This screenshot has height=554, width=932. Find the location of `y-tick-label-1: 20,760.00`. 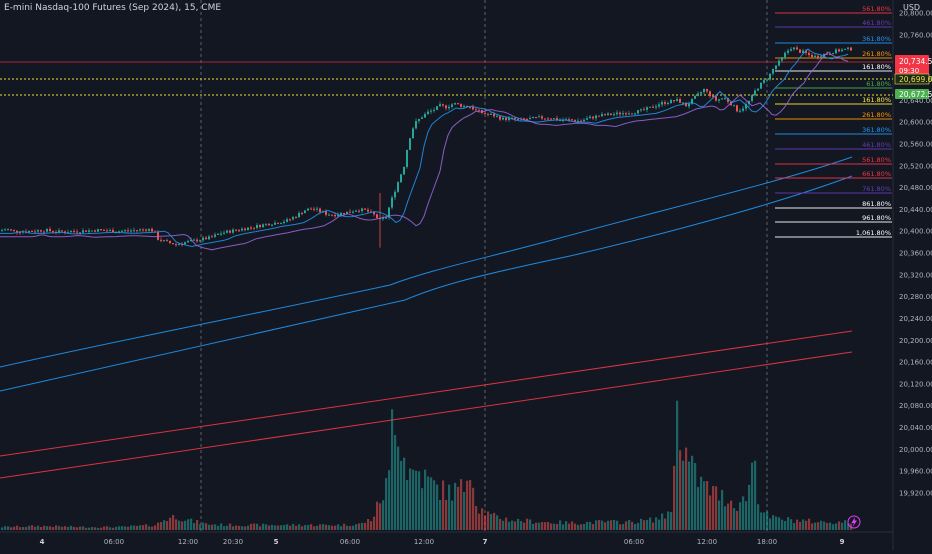

y-tick-label-1: 20,760.00 is located at coordinates (915, 35).